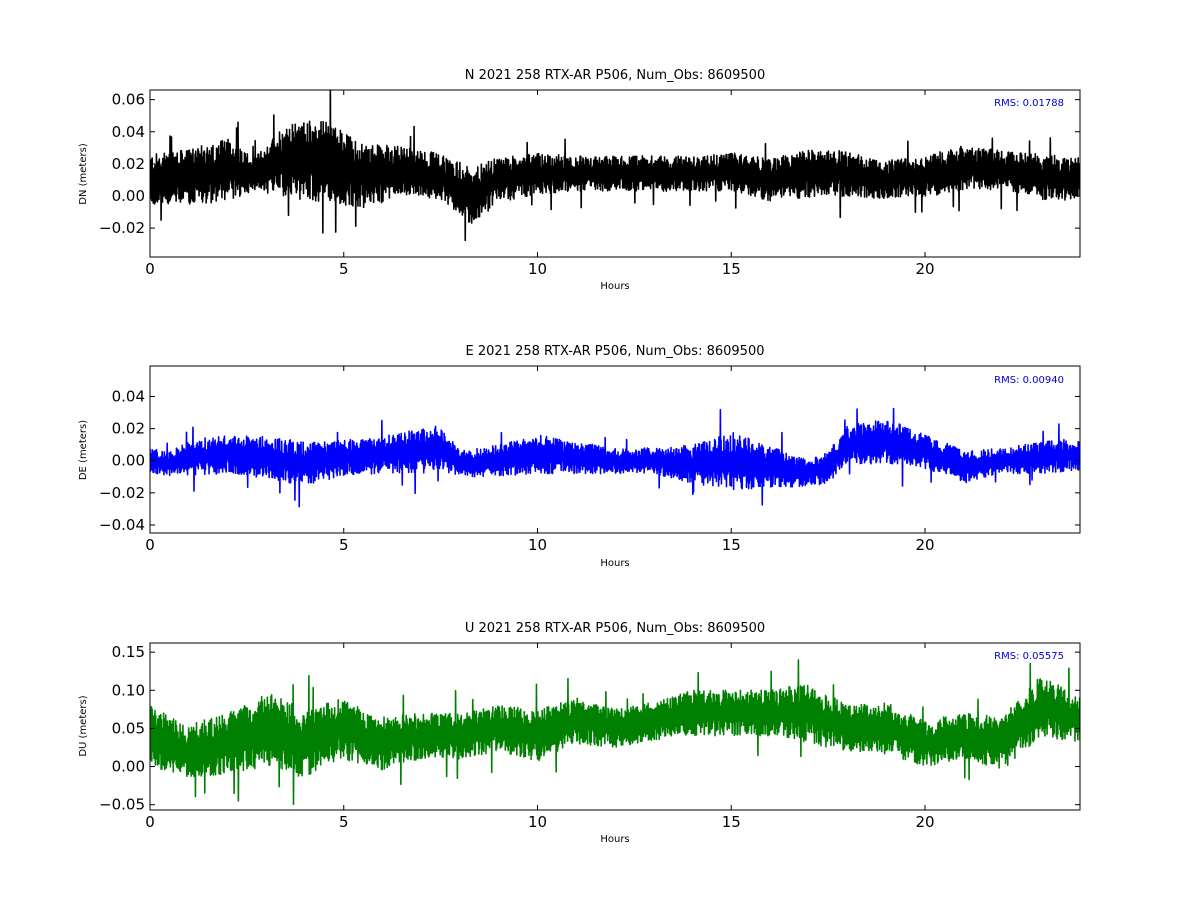 This screenshot has width=1200, height=900. Describe the element at coordinates (128, 164) in the screenshot. I see `north-y-tick-label: 0.02` at that location.